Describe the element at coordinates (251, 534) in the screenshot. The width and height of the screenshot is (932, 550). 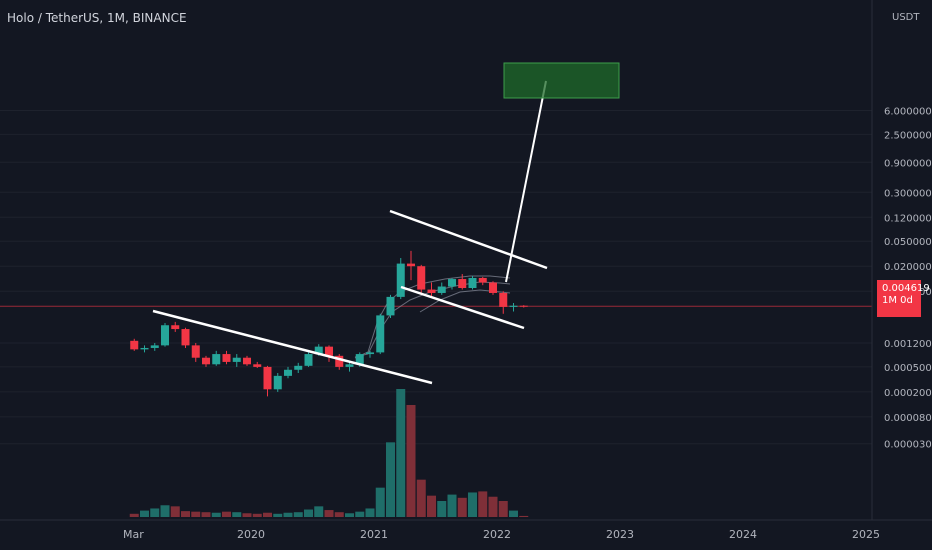
I see `x-tick-label: 2020` at that location.